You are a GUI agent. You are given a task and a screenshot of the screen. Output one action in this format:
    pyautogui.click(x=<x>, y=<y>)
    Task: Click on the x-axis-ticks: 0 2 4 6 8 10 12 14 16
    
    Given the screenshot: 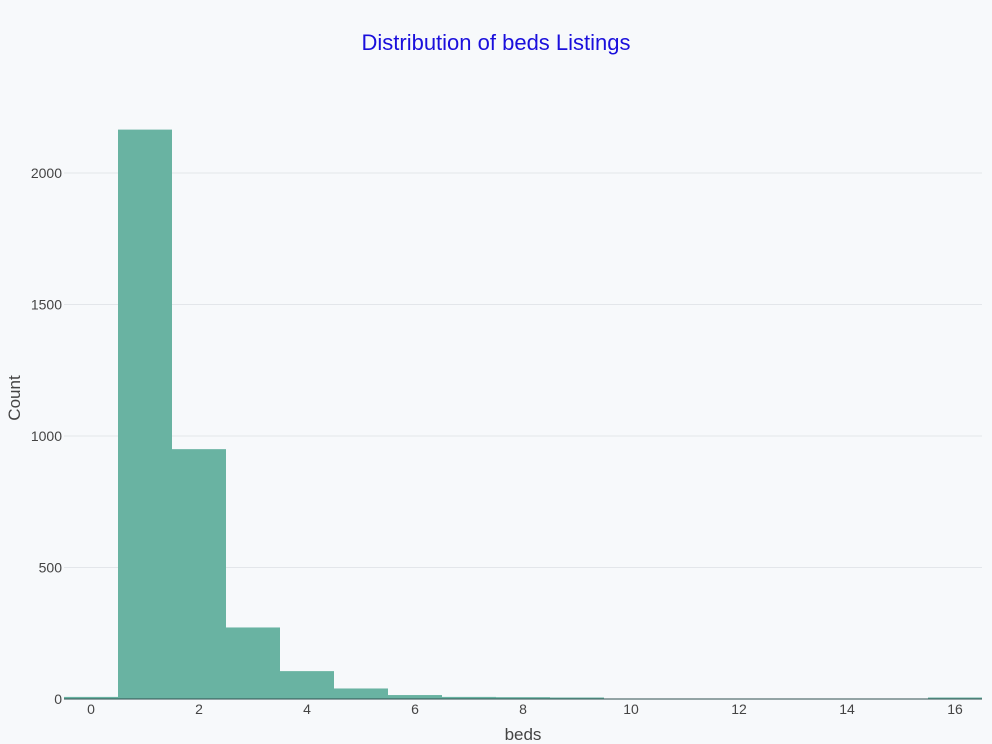 What is the action you would take?
    pyautogui.click(x=525, y=709)
    